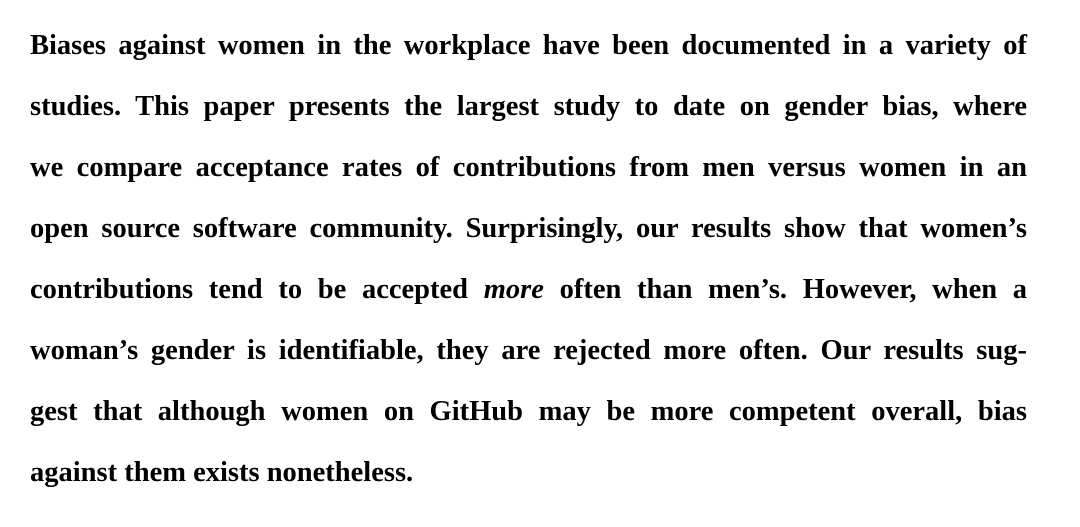 This screenshot has width=1080, height=527. Describe the element at coordinates (222, 472) in the screenshot. I see `abstract-line-8: against them exists nonetheless.` at that location.